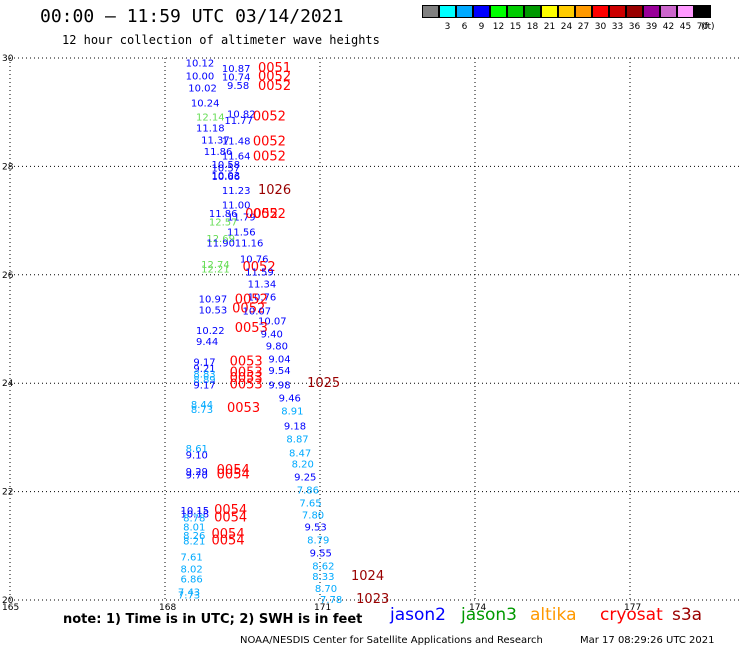 The height and width of the screenshot is (650, 740). I want to click on wave-height-label: 8.73, so click(202, 410).